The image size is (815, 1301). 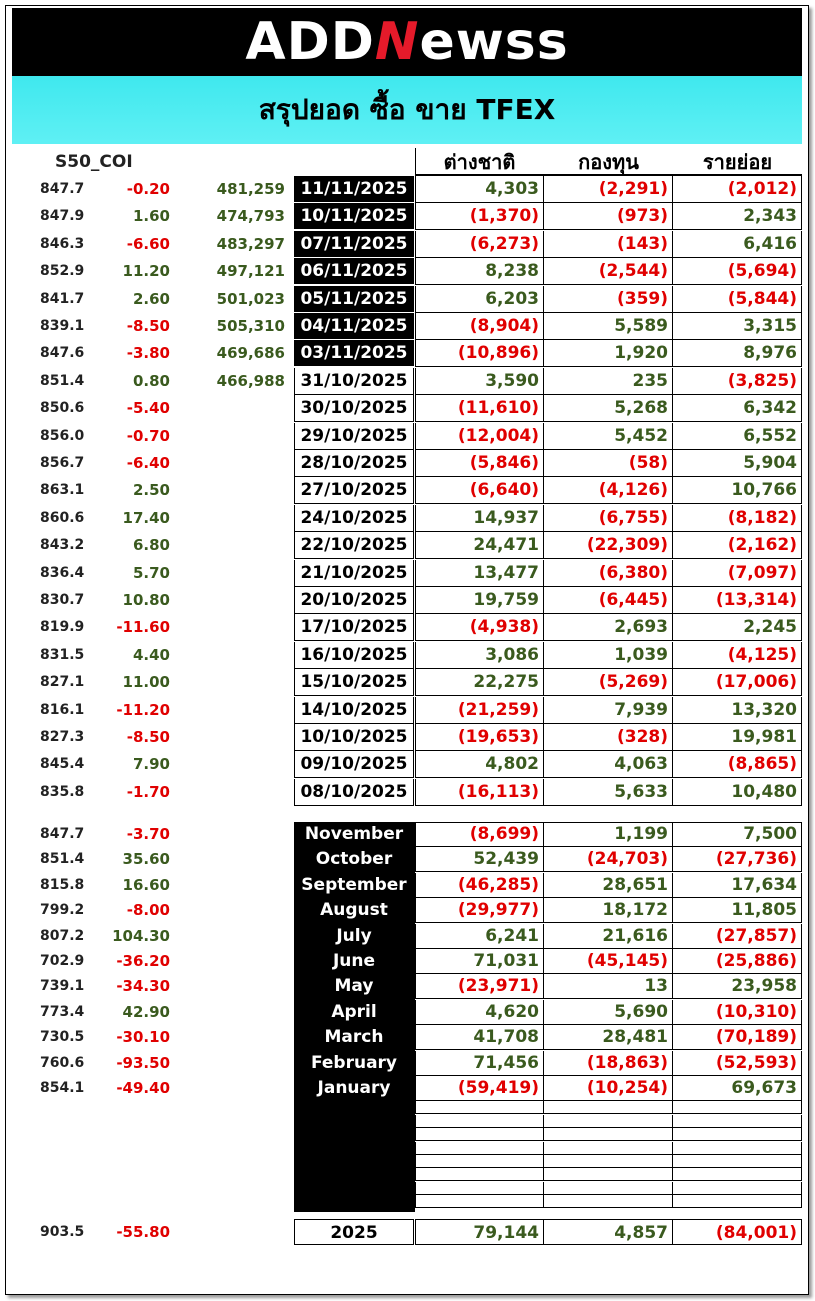 What do you see at coordinates (479, 910) in the screenshot?
I see `net-foreign: (29,977)` at bounding box center [479, 910].